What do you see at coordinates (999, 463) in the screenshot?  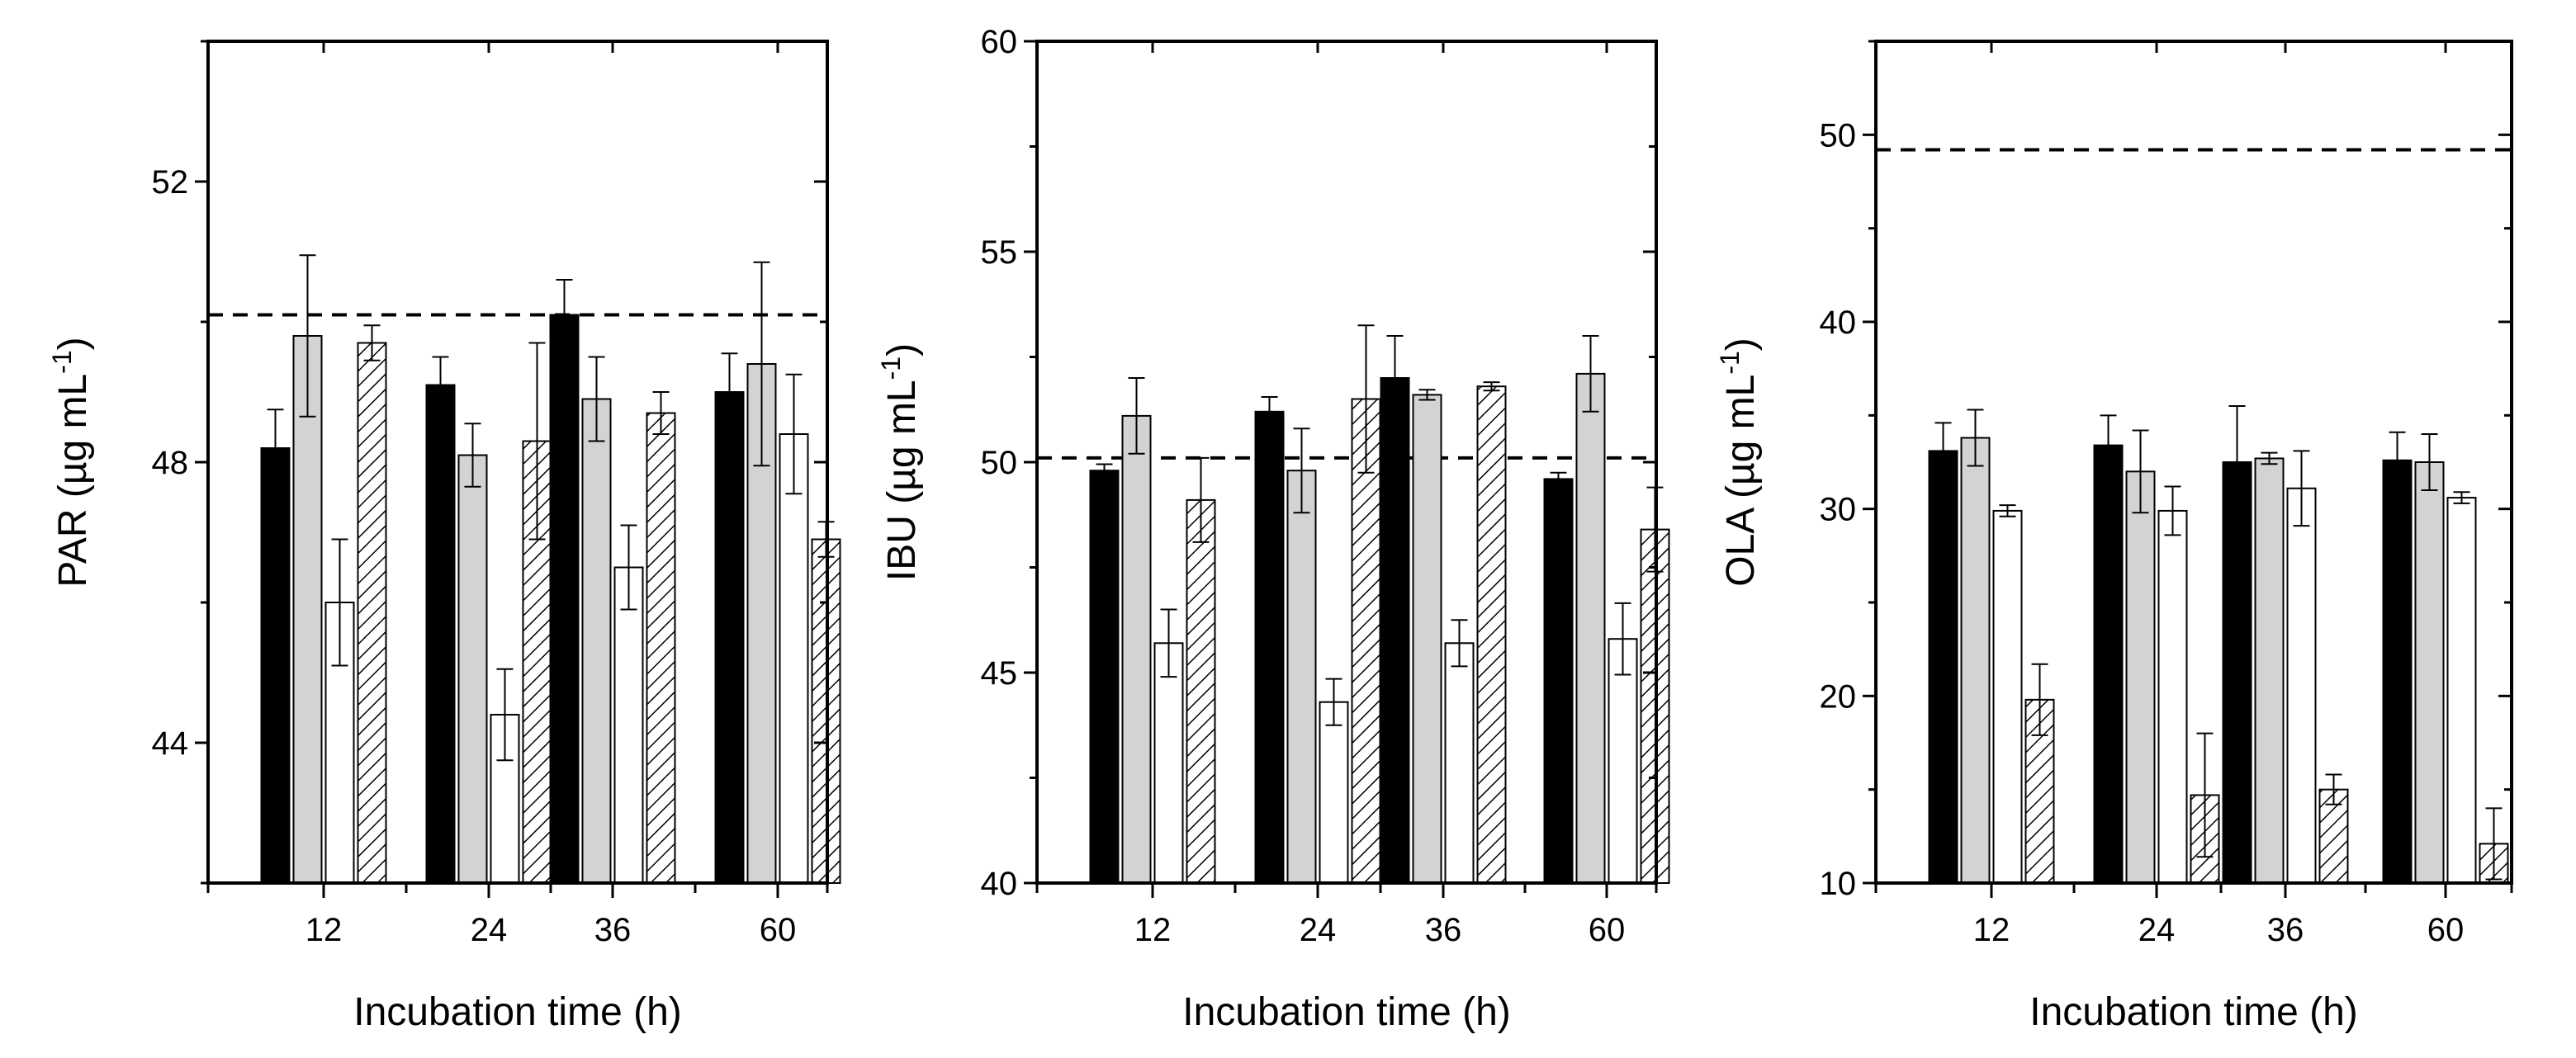 I see `ibu-y-tick-label-50: 50` at bounding box center [999, 463].